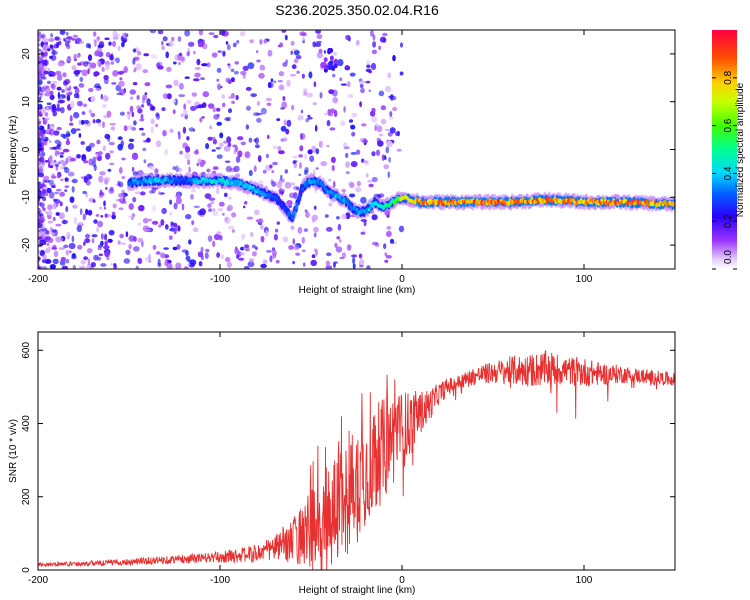  Describe the element at coordinates (728, 257) in the screenshot. I see `colorbar-tick-label: 0.0` at that location.